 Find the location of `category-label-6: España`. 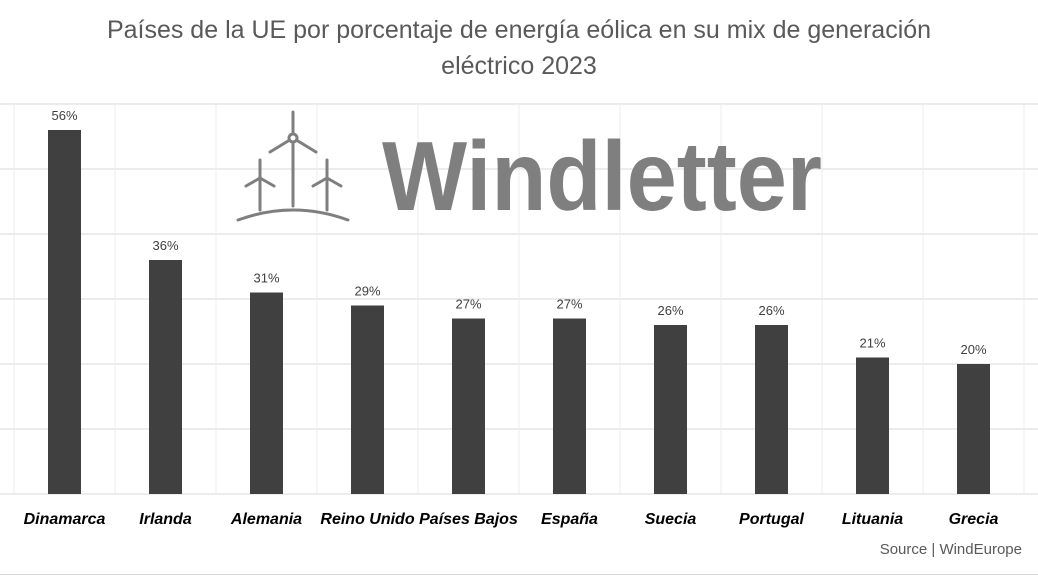

category-label-6: España is located at coordinates (569, 519).